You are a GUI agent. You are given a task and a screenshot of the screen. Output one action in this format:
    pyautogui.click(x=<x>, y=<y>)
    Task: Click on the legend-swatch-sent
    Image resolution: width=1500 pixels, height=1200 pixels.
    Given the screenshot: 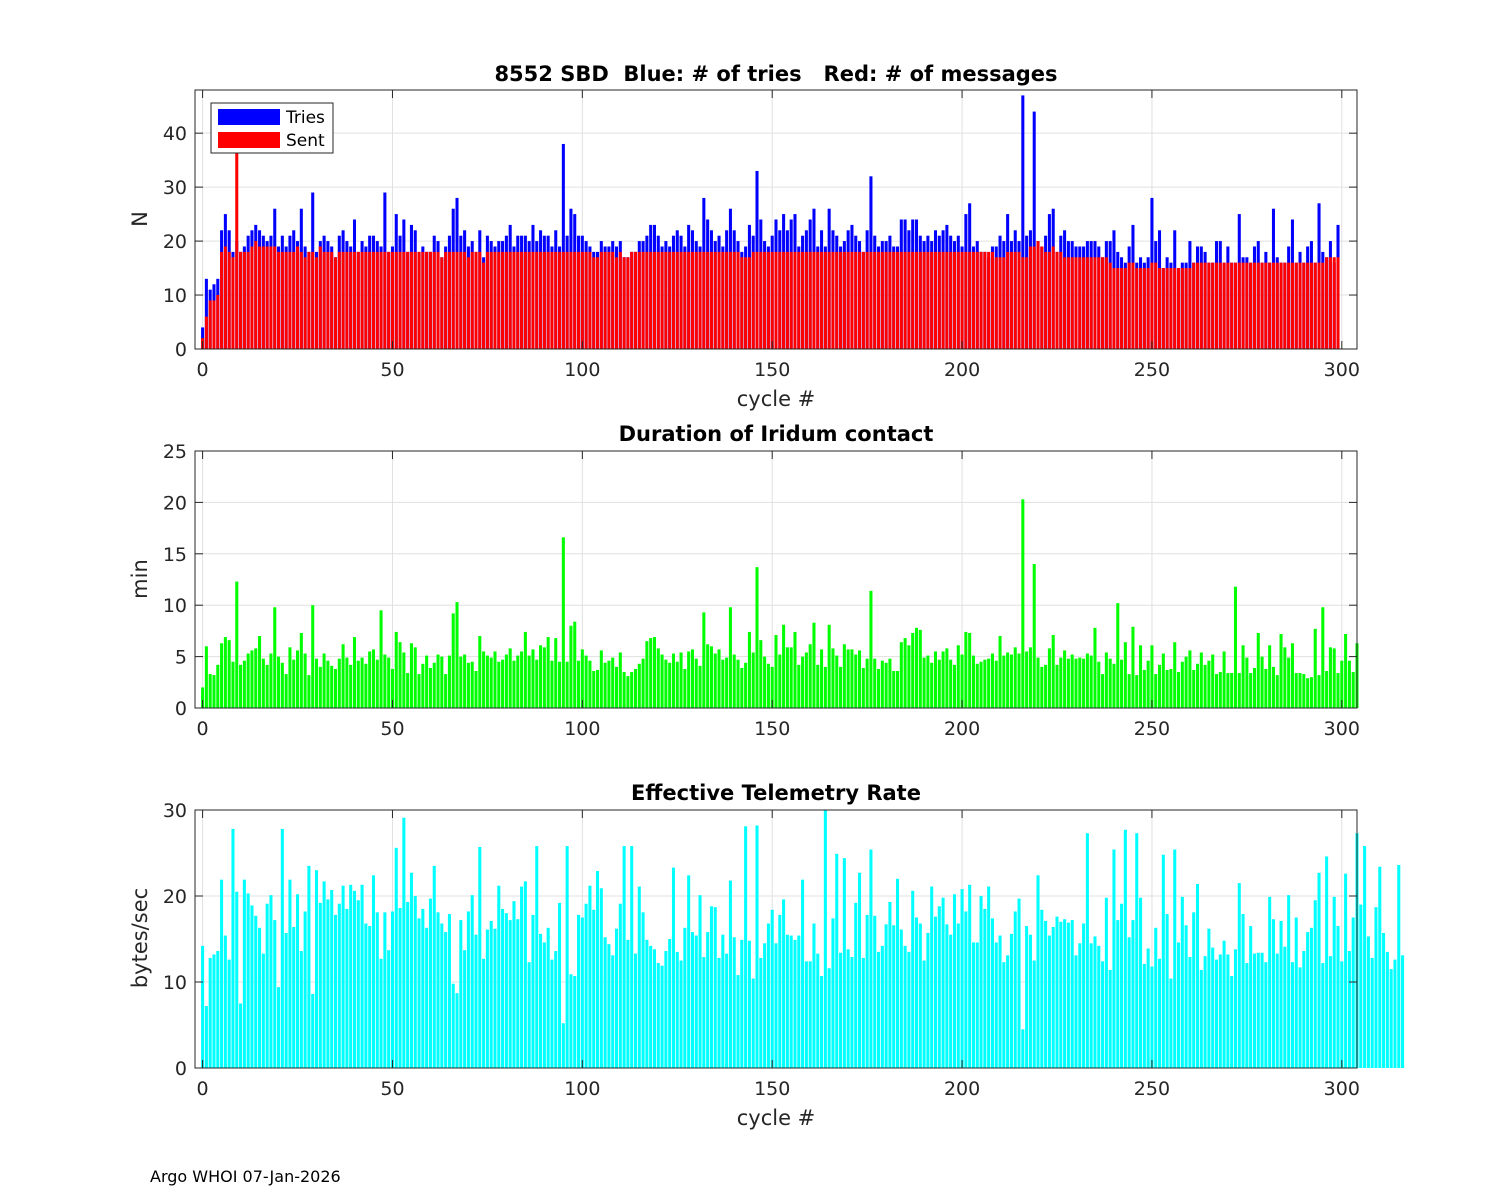 What is the action you would take?
    pyautogui.click(x=249, y=140)
    